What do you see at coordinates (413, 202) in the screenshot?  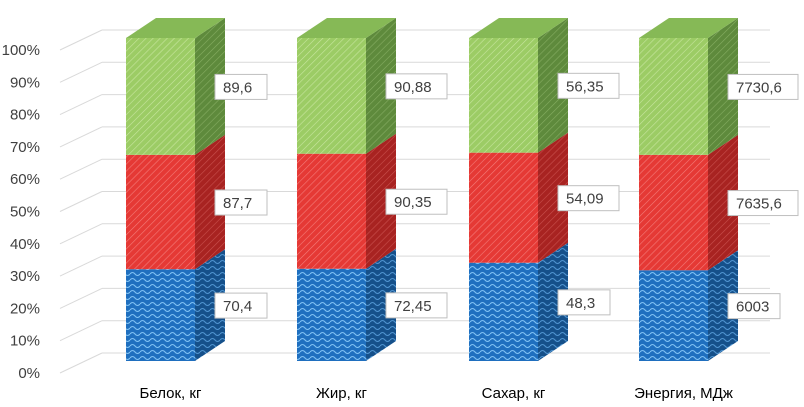 I see `data-label: 90,35` at bounding box center [413, 202].